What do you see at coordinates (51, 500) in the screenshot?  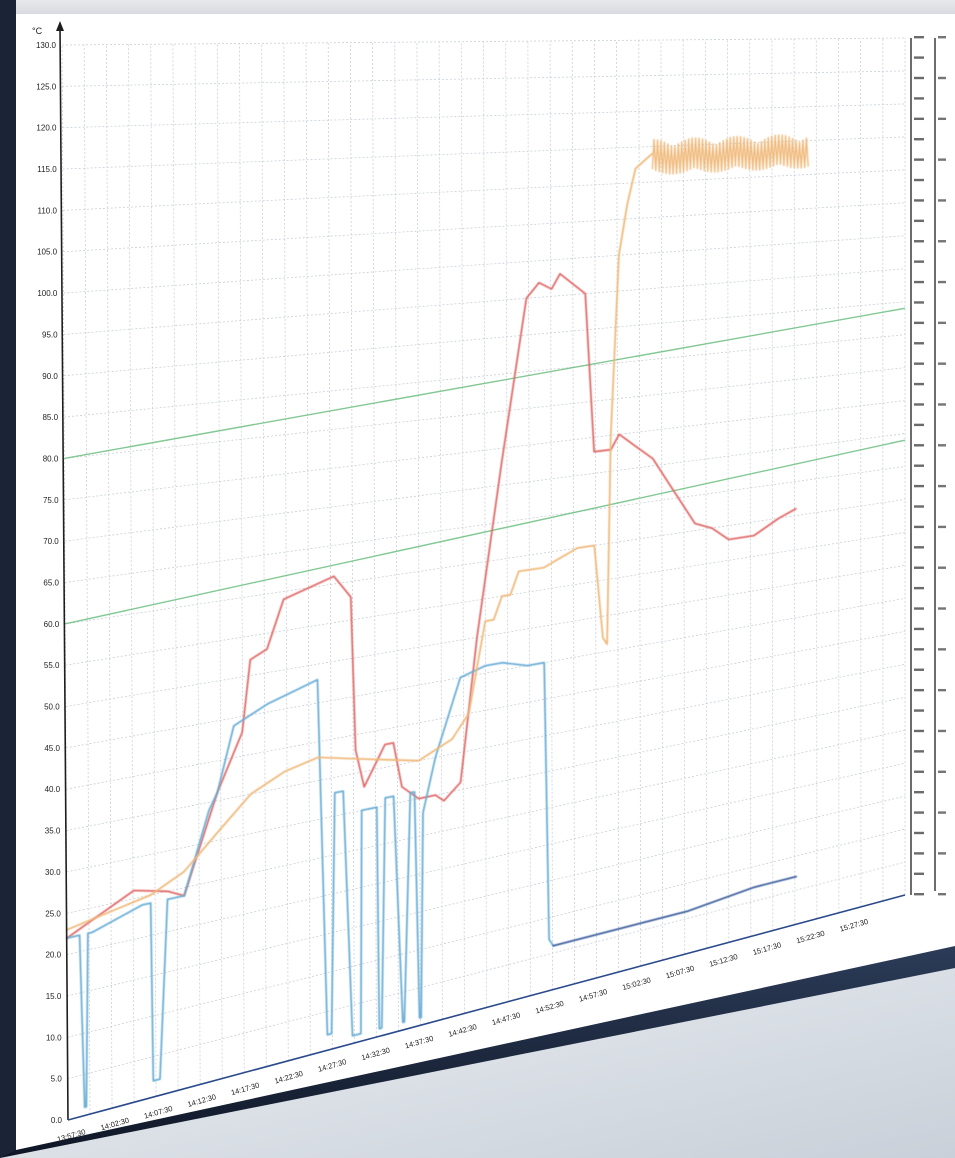 I see `y-tick-label: 75.0` at bounding box center [51, 500].